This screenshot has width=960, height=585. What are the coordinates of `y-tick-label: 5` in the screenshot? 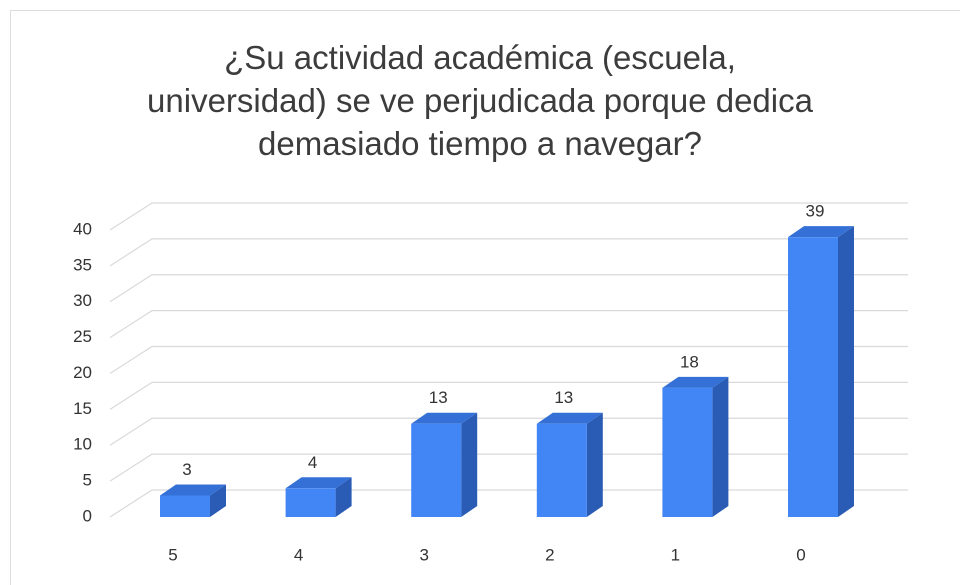 It's located at (87, 480).